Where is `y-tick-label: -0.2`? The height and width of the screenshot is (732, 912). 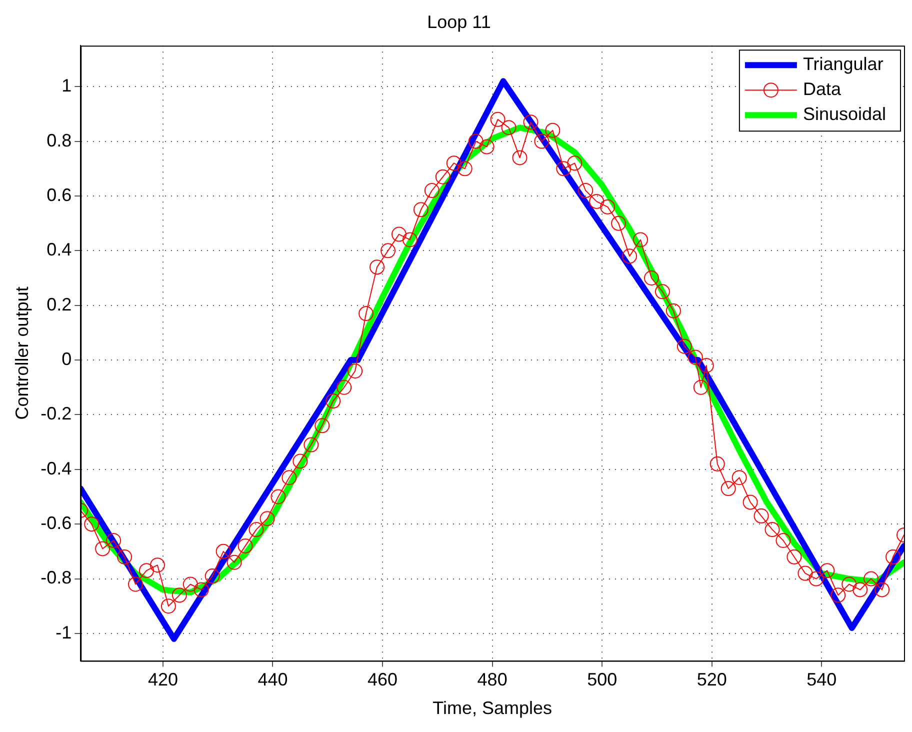
y-tick-label: -0.2 is located at coordinates (56, 414).